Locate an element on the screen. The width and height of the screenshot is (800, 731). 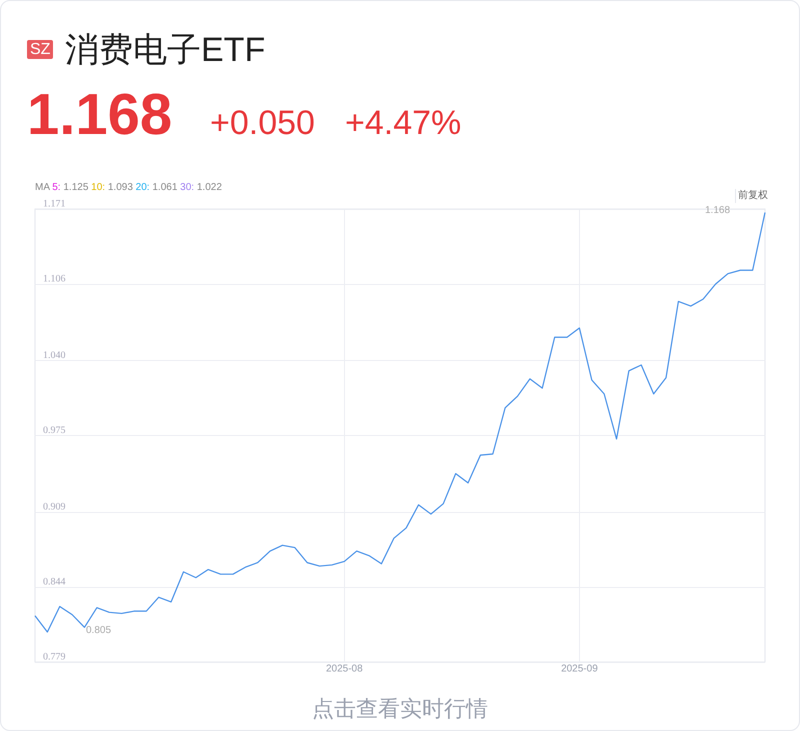
y-tick-label: 1.171 is located at coordinates (54, 204).